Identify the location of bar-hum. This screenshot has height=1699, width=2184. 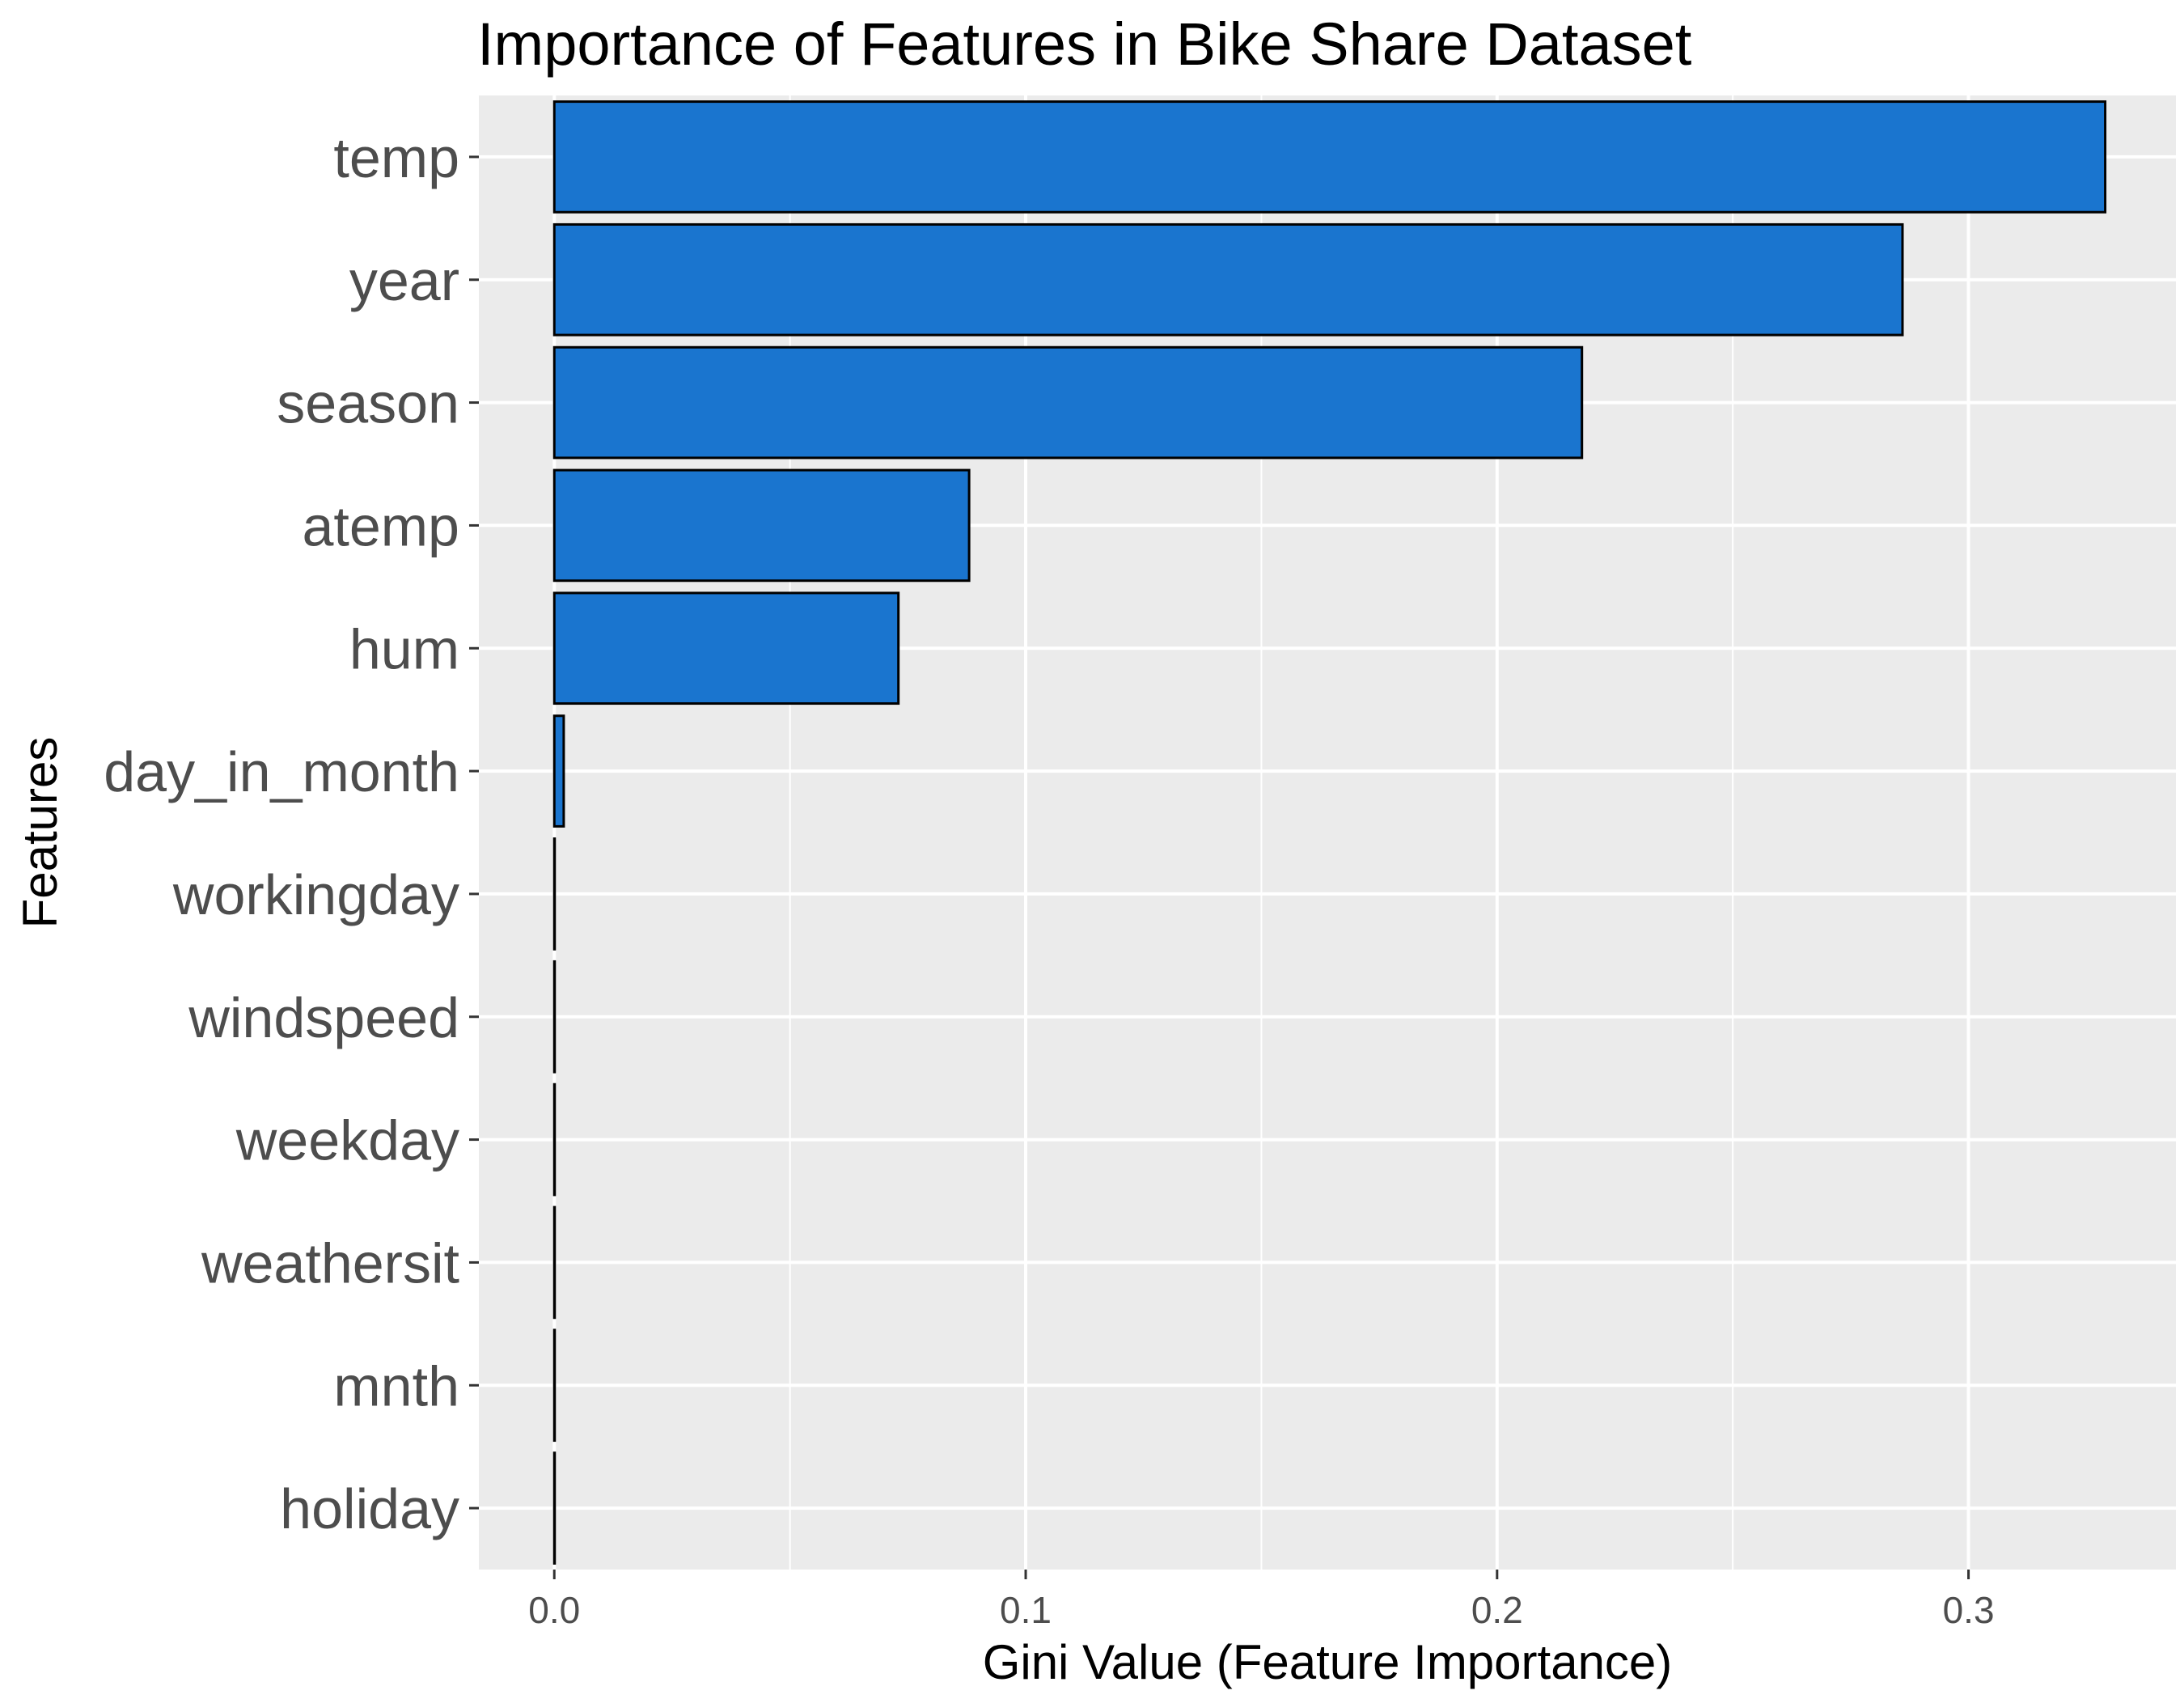
(726, 648).